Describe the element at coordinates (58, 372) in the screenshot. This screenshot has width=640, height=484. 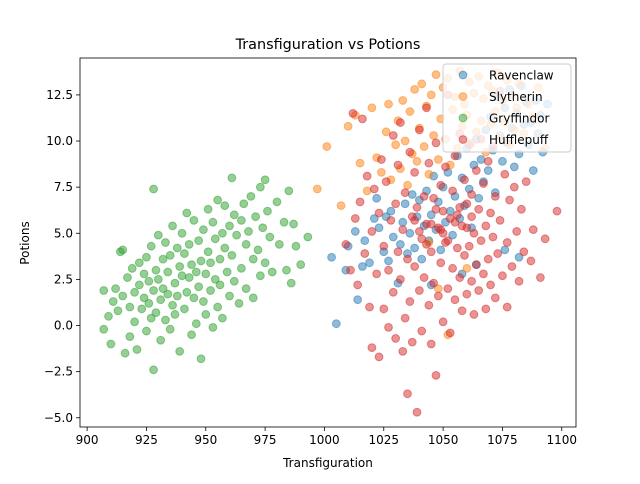
I see `y-tick-label: −2.5` at that location.